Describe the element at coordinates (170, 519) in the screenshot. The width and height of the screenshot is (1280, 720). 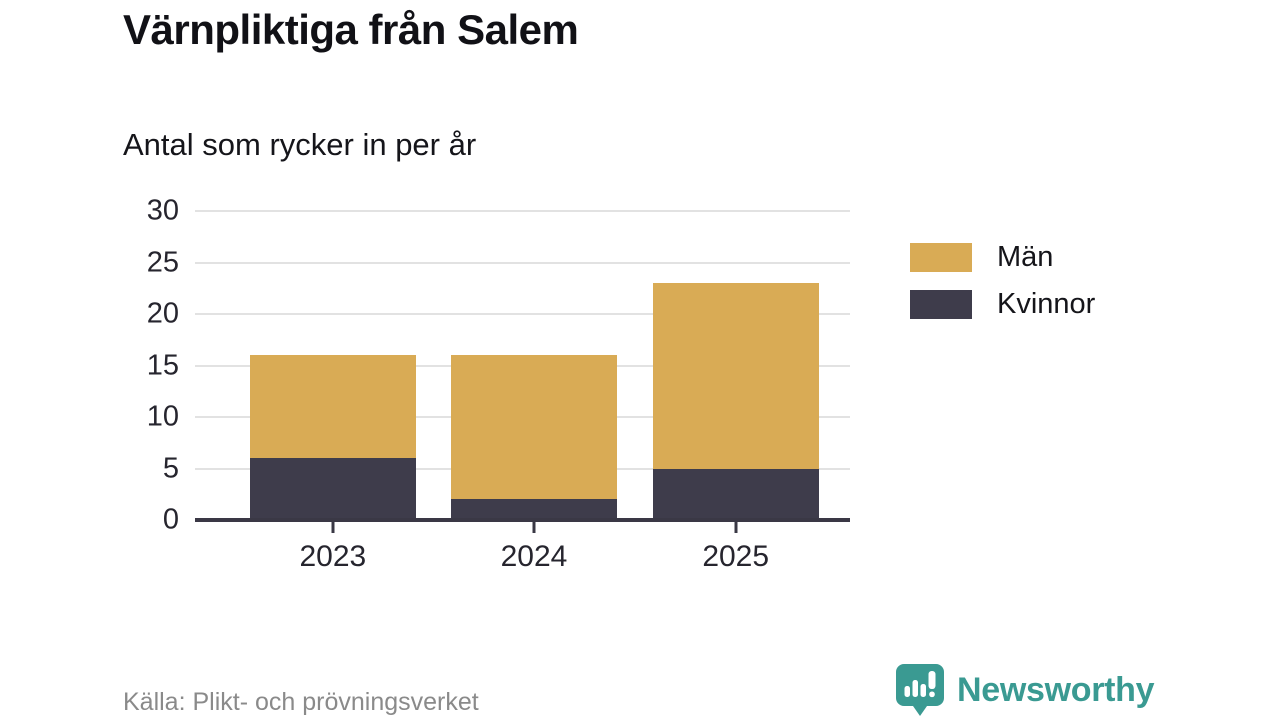
I see `y-axis-tick-label: 0` at that location.